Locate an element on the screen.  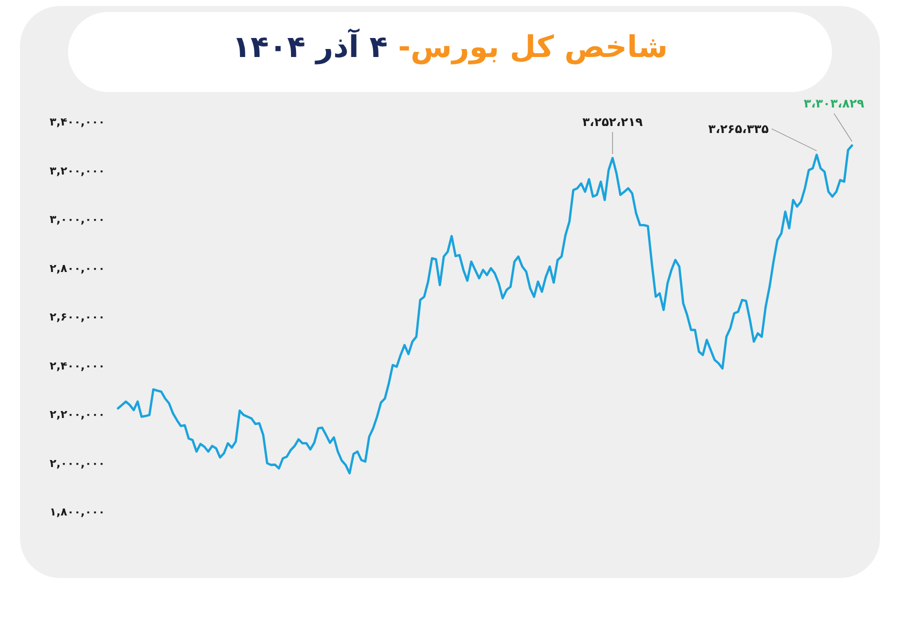
y-tick-label: ۳,۲۰۰,۰۰۰ is located at coordinates (77, 171).